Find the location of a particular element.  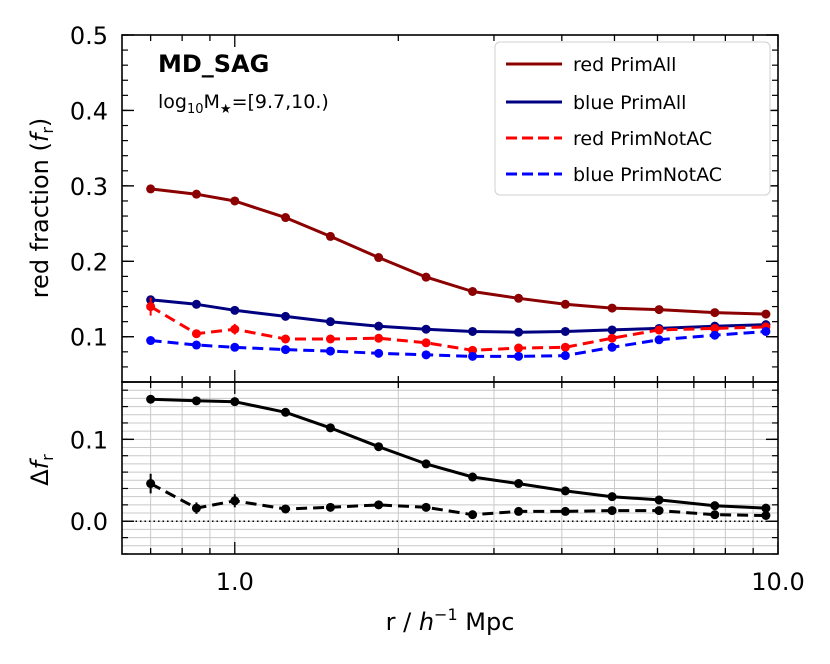

x-tick-label: 10.0 is located at coordinates (777, 582).